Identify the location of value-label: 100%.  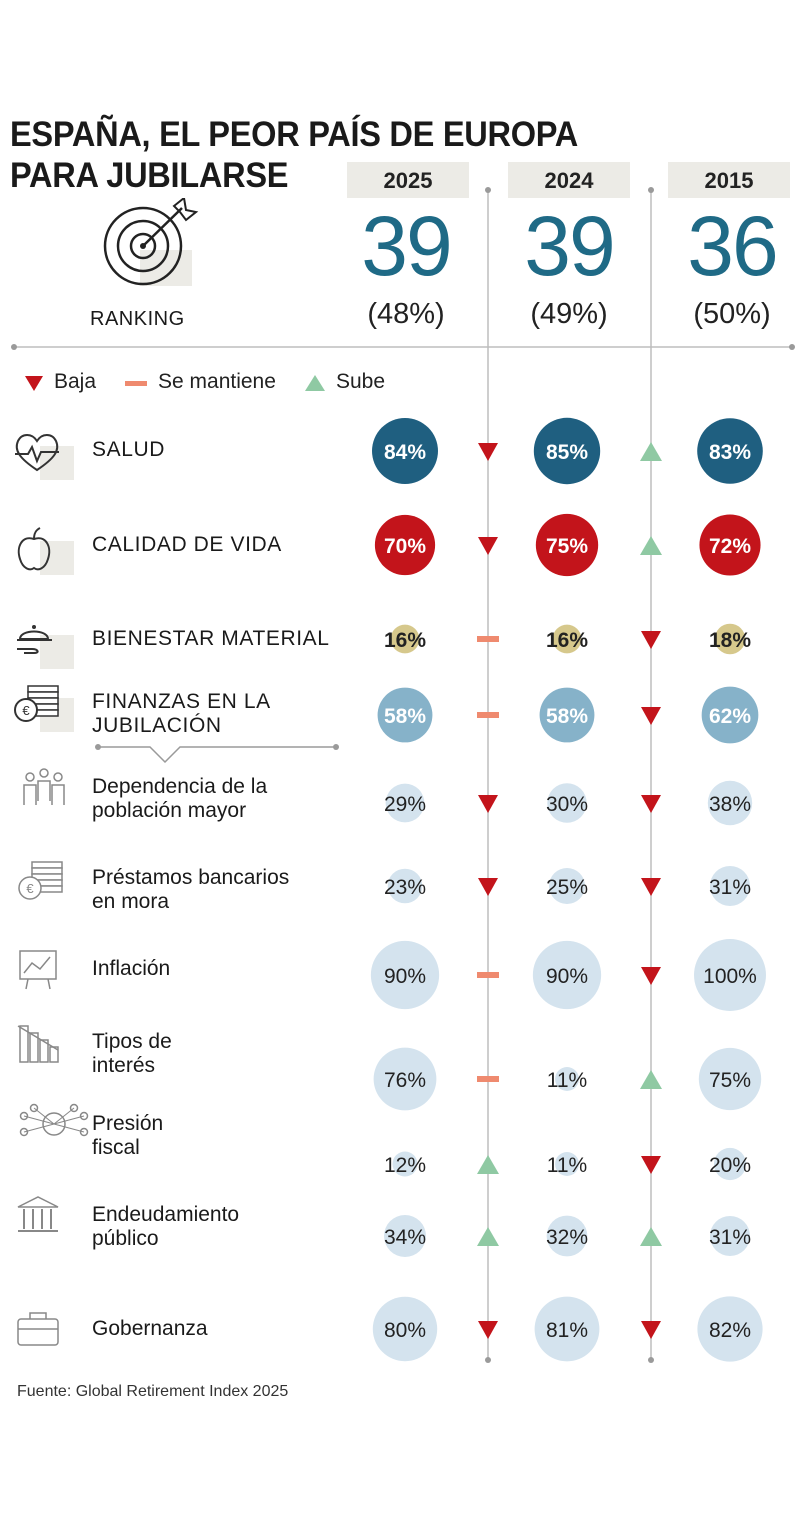
(730, 976).